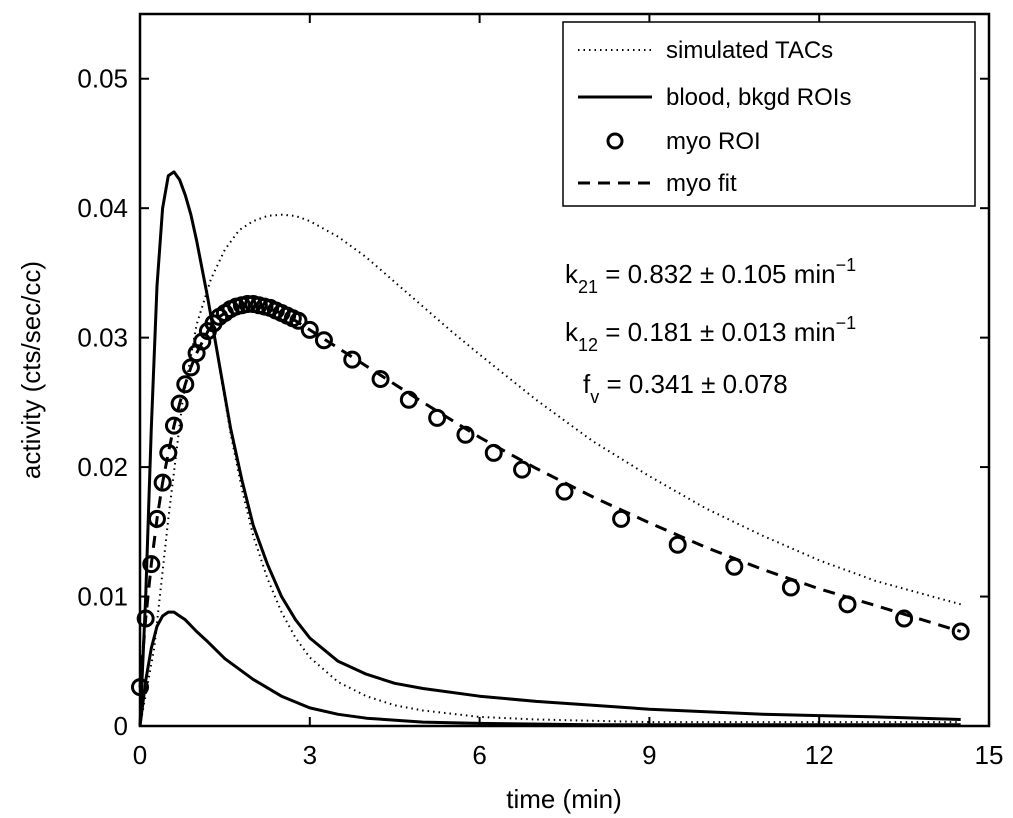 Image resolution: width=1013 pixels, height=818 pixels. What do you see at coordinates (102, 338) in the screenshot?
I see `y-tick-label: 0.03` at bounding box center [102, 338].